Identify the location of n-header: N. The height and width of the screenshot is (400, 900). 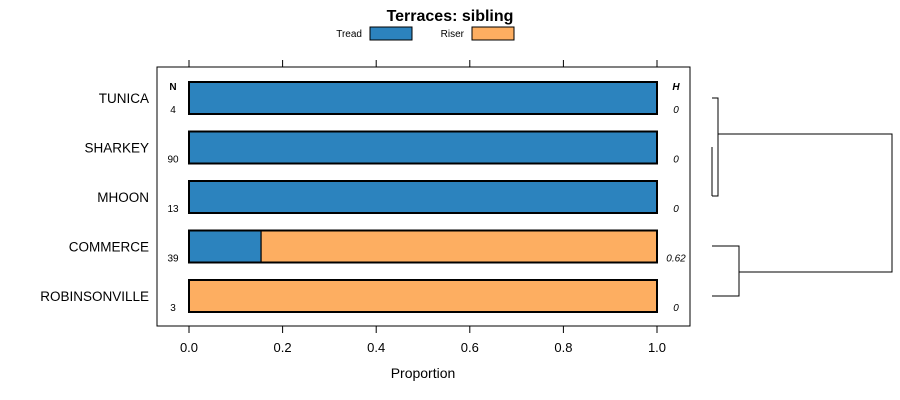
(172, 87).